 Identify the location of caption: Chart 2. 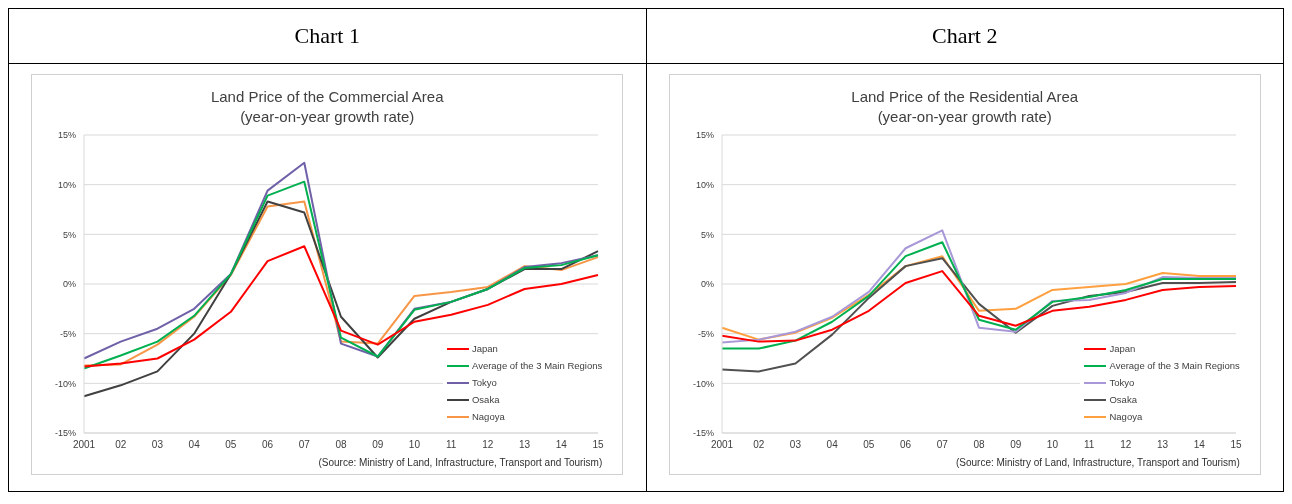
(965, 36).